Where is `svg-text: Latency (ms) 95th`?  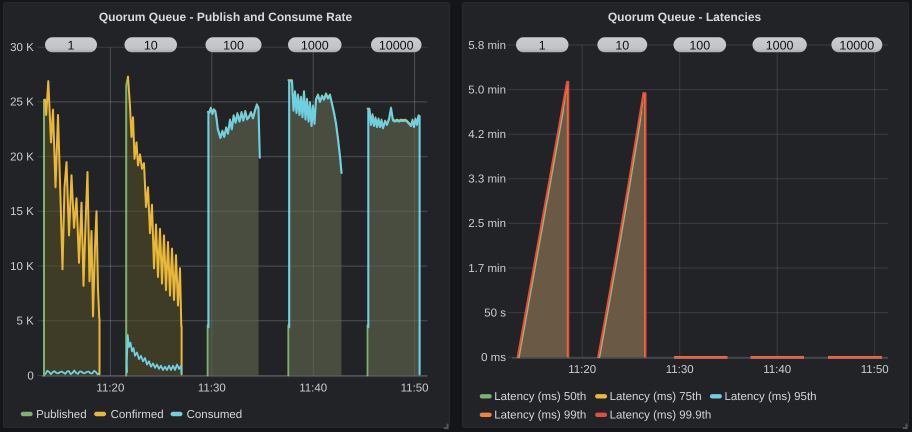
svg-text: Latency (ms) 95th is located at coordinates (771, 397).